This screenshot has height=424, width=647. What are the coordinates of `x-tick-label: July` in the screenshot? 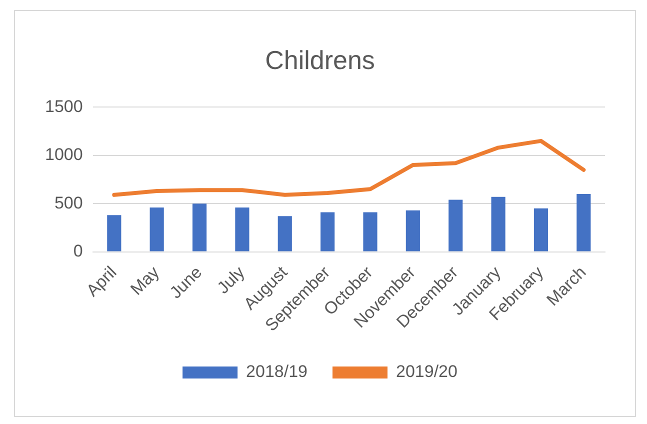 It's located at (231, 280).